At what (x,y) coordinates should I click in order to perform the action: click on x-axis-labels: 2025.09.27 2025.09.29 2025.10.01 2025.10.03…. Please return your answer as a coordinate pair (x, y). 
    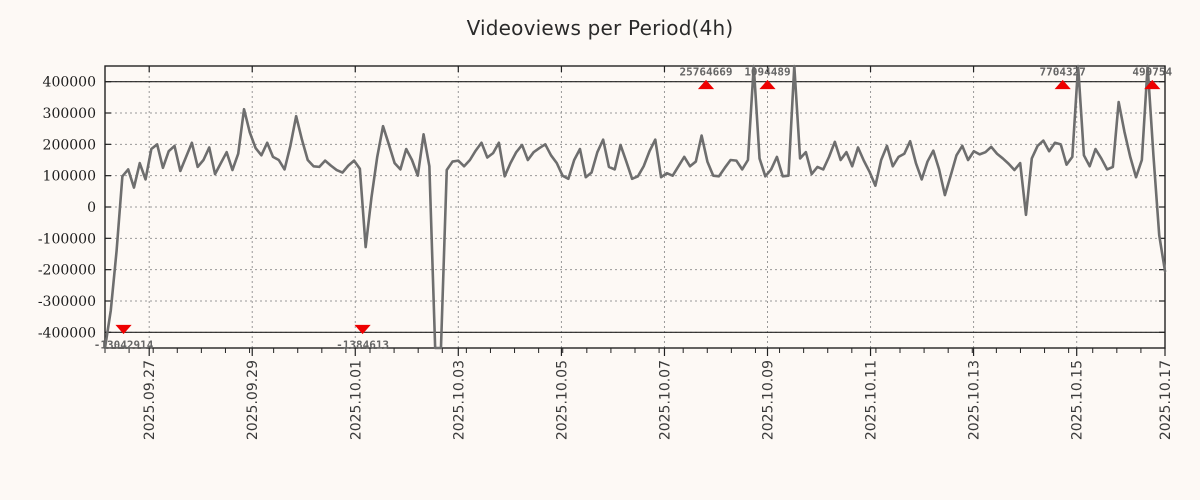
    Looking at the image, I should click on (658, 400).